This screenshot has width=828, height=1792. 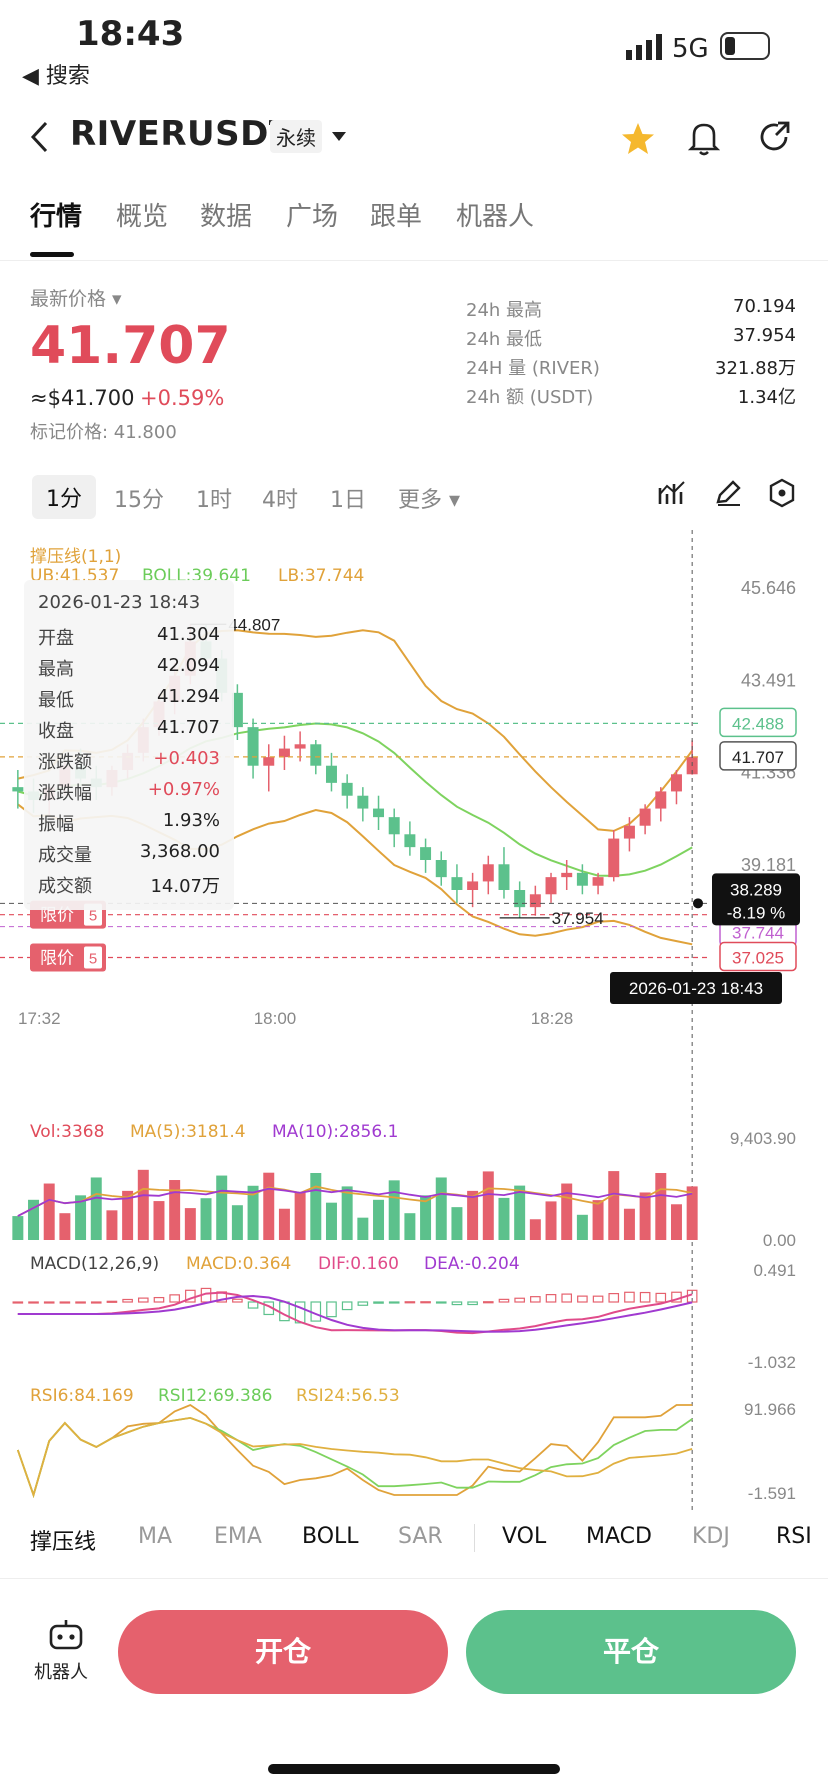 What do you see at coordinates (631, 1652) in the screenshot?
I see `close-position-button: 平仓` at bounding box center [631, 1652].